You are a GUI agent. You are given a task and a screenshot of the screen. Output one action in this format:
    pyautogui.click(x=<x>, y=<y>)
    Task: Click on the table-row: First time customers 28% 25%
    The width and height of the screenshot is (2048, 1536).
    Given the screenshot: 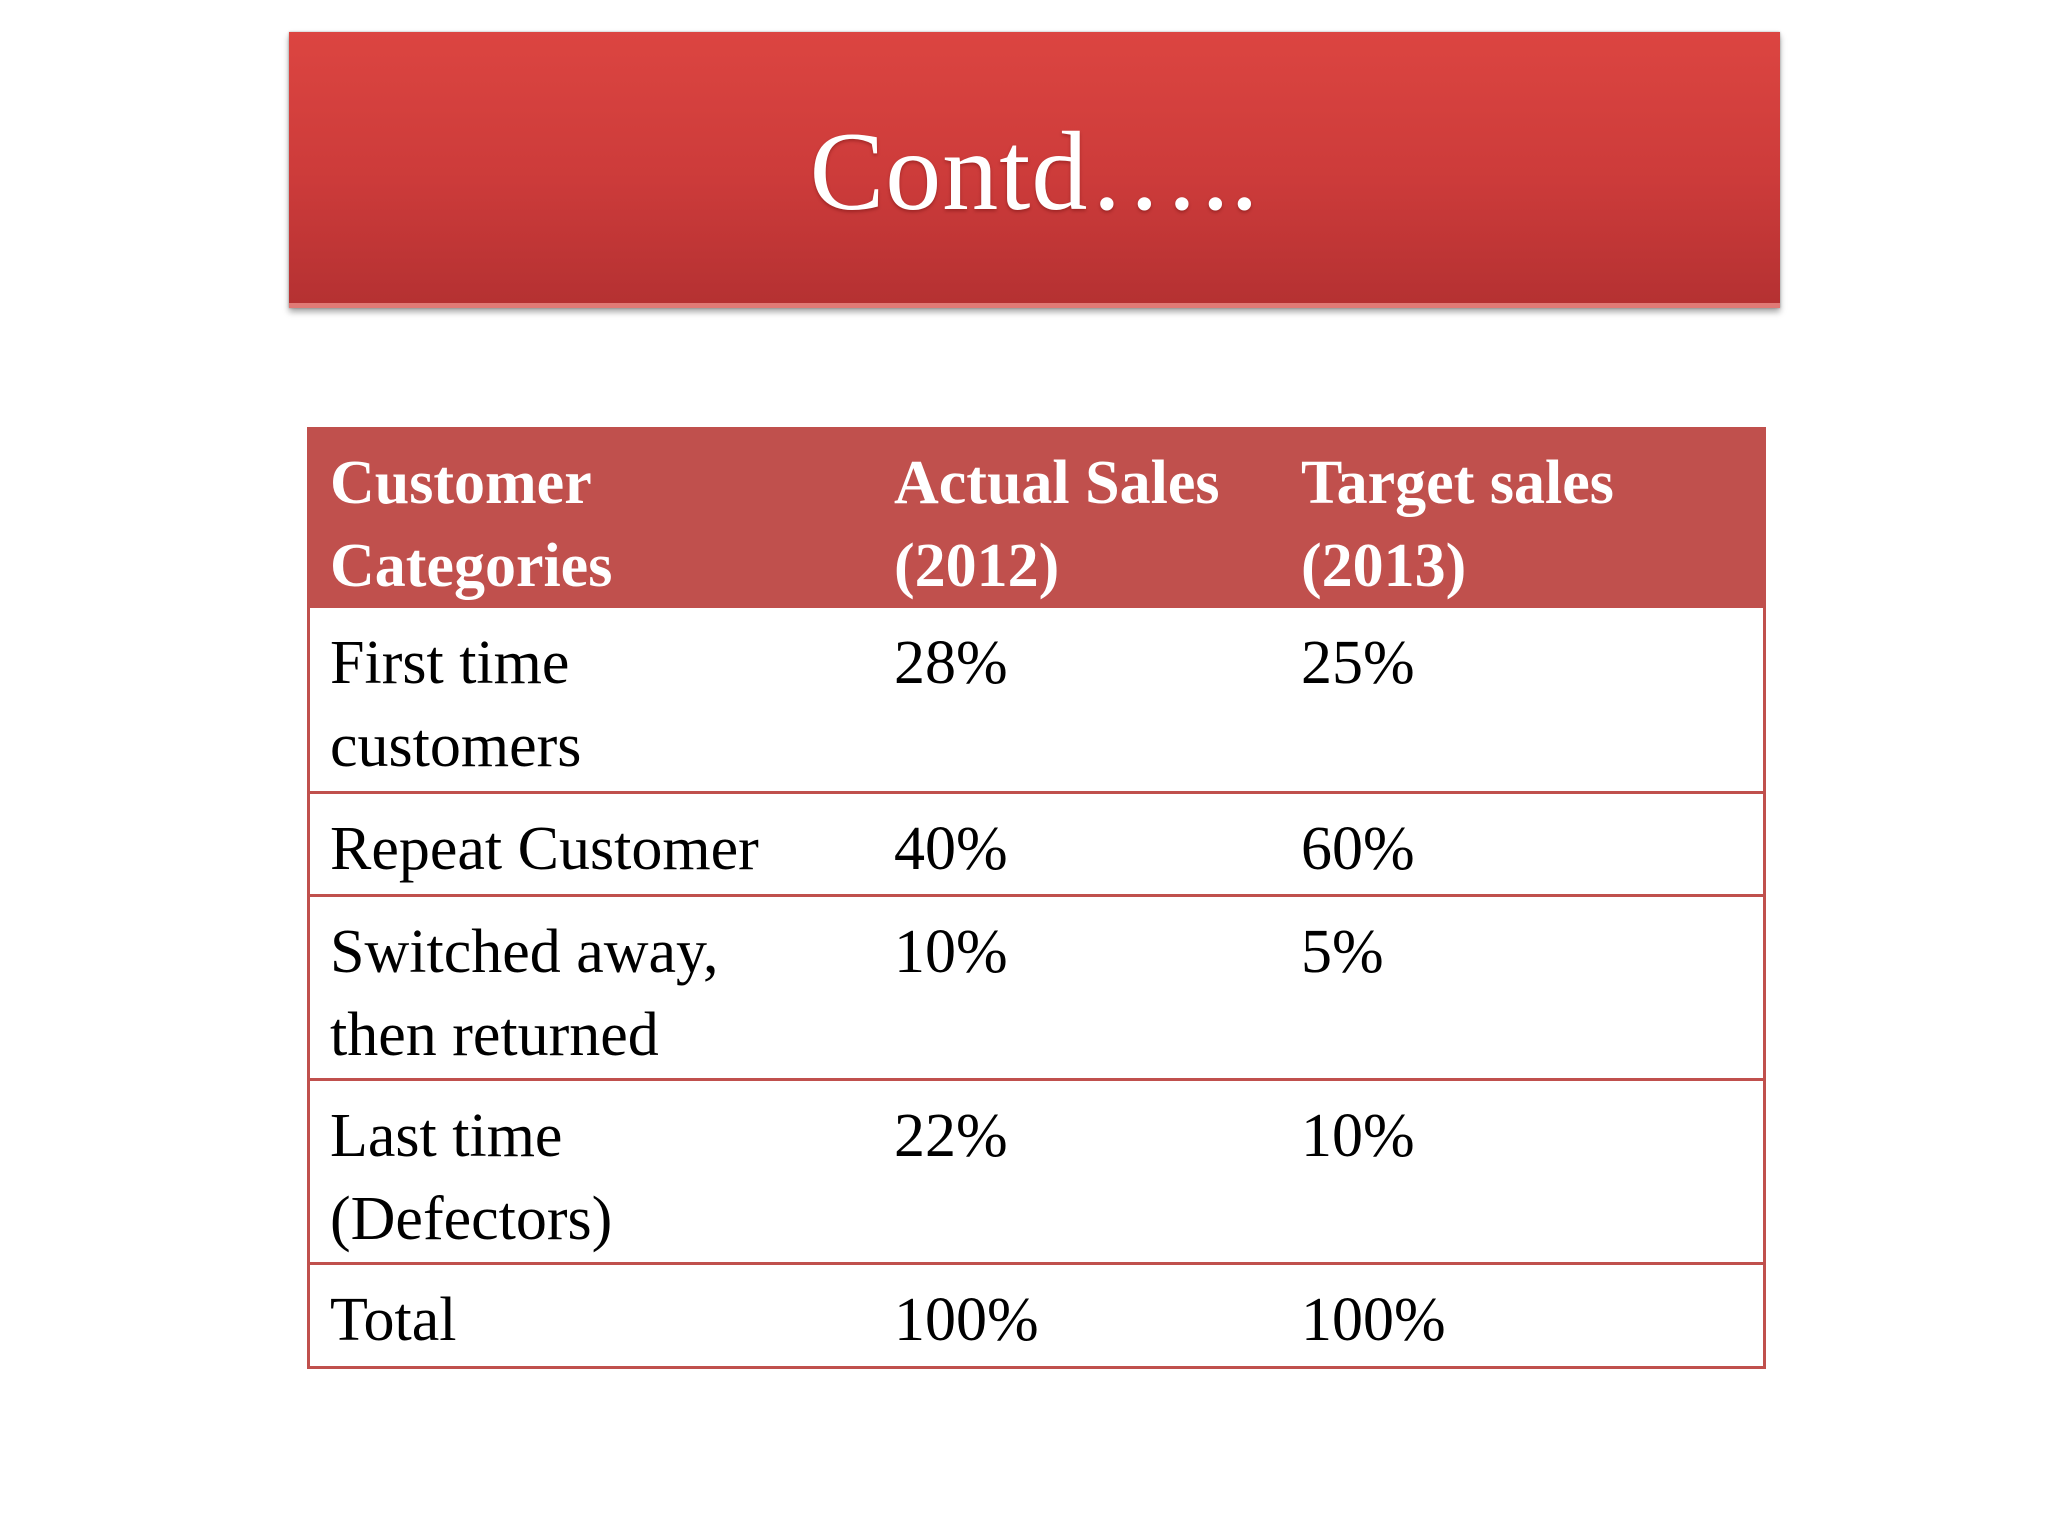 What is the action you would take?
    pyautogui.click(x=1036, y=700)
    